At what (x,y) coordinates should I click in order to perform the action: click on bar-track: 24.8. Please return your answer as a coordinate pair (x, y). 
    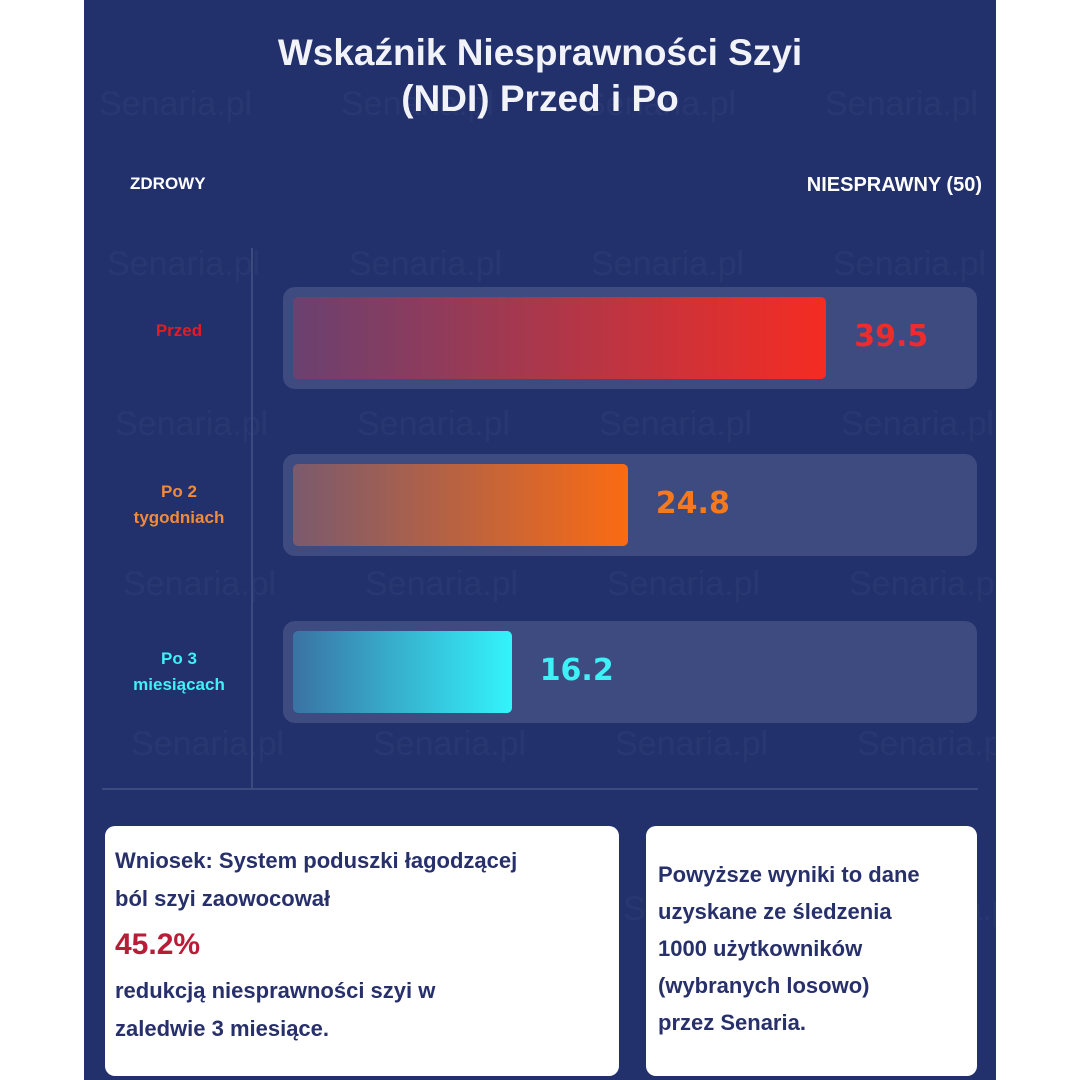
    Looking at the image, I should click on (630, 505).